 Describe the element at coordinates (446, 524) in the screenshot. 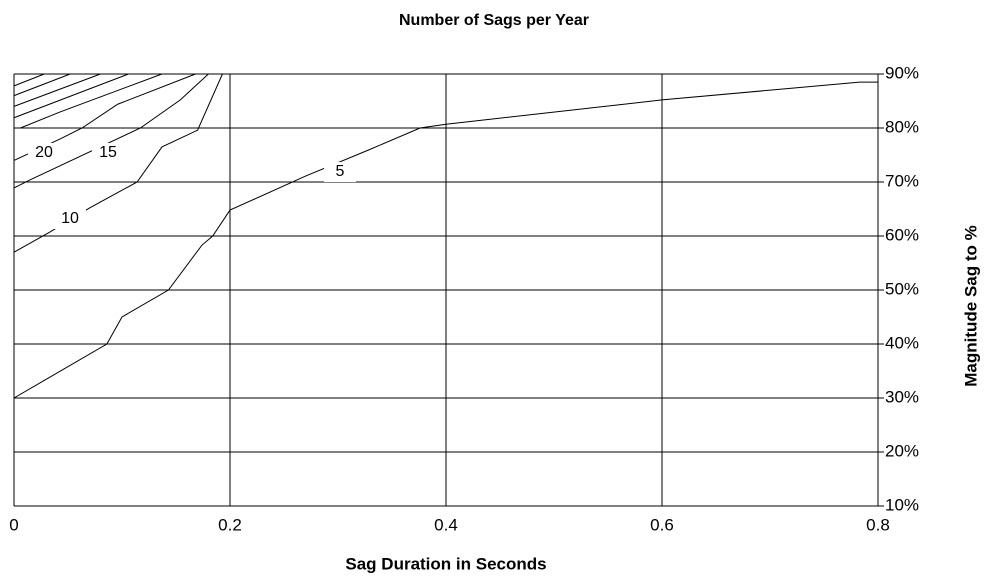

I see `x-tick-label: 0.4` at that location.